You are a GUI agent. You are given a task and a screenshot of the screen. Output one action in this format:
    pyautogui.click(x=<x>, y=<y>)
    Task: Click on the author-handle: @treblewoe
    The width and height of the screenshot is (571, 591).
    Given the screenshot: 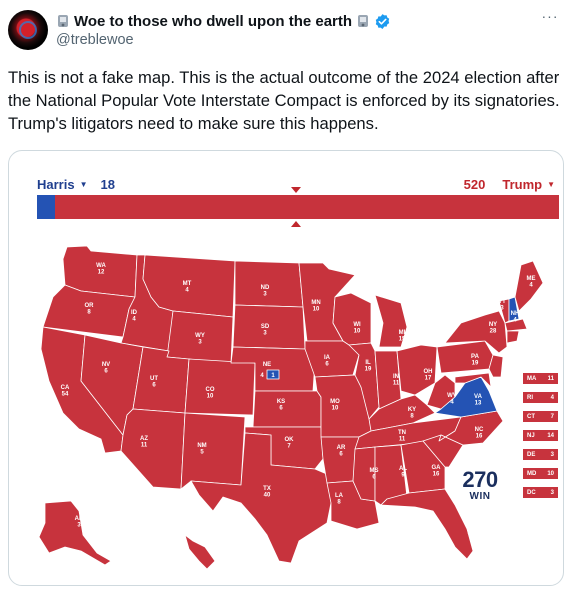 What is the action you would take?
    pyautogui.click(x=95, y=40)
    